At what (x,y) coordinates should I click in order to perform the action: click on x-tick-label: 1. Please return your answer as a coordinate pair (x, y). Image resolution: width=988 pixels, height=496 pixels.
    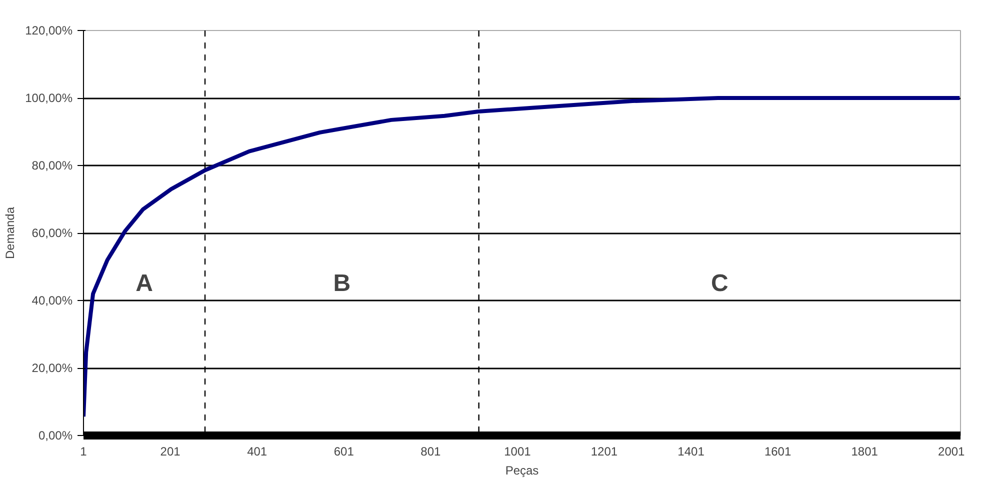
    Looking at the image, I should click on (84, 451).